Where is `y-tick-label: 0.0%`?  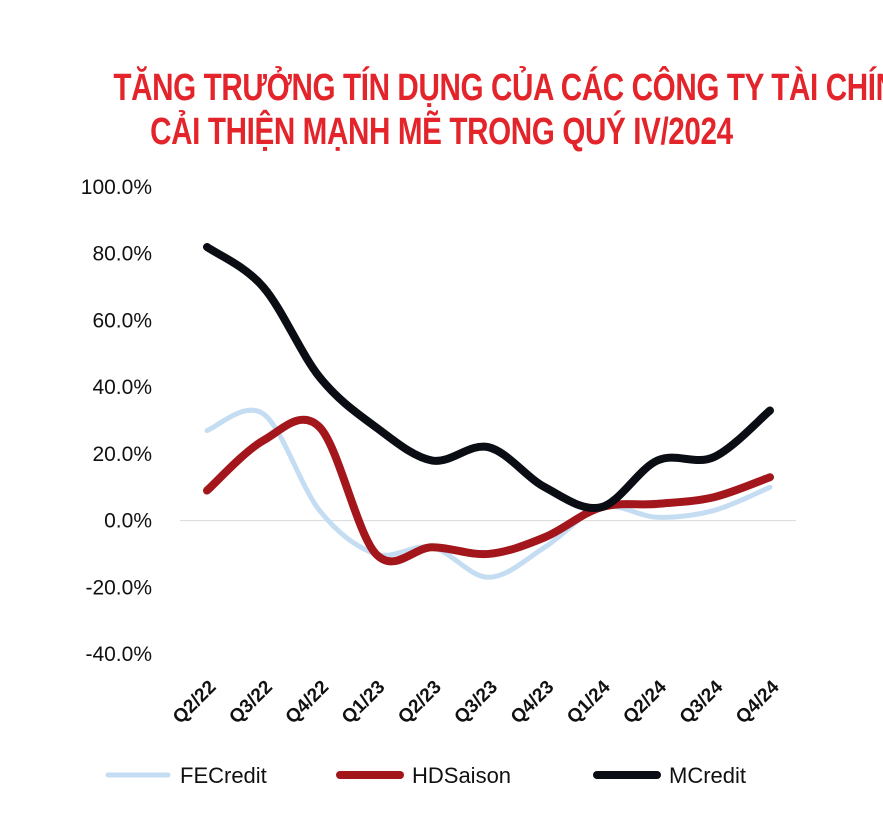
y-tick-label: 0.0% is located at coordinates (128, 521).